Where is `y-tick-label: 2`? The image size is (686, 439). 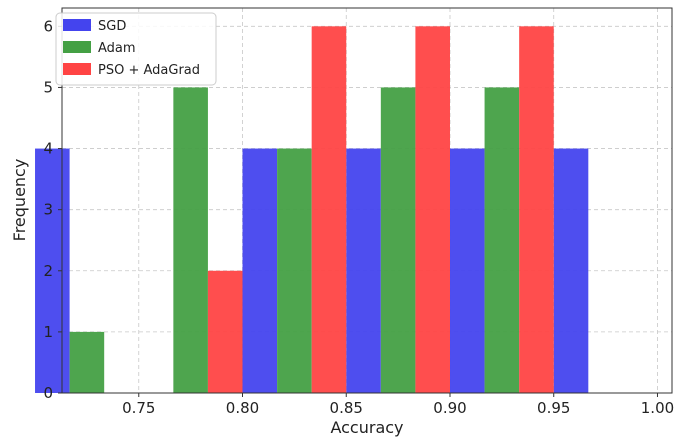
y-tick-label: 2 is located at coordinates (48, 271).